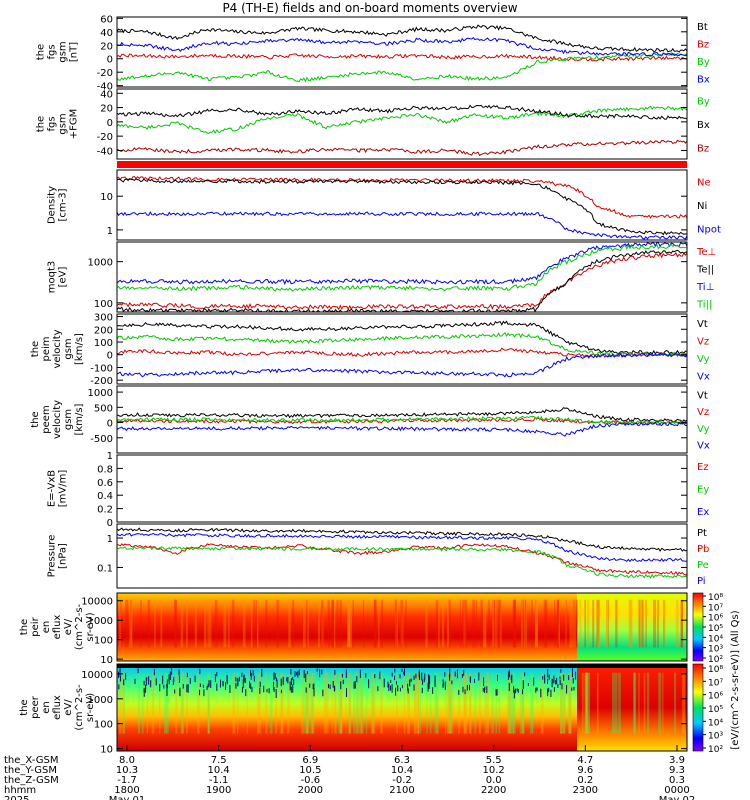  I want to click on time-row-value: May 02, so click(677, 797).